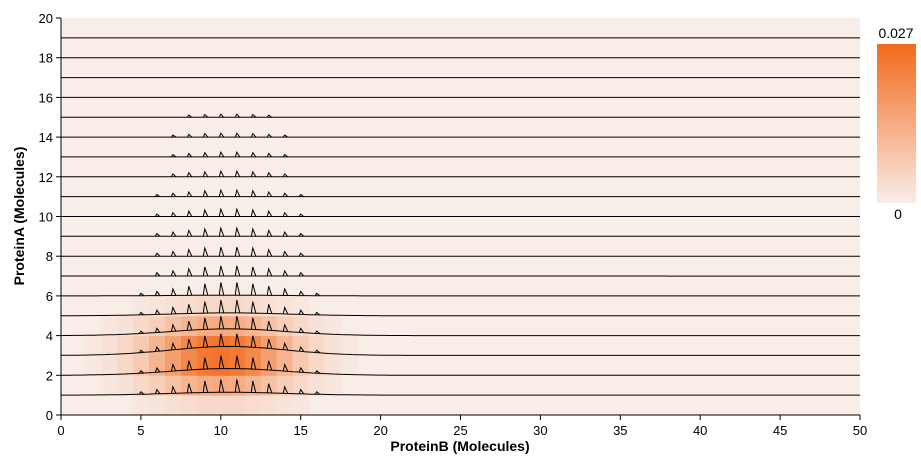 The image size is (921, 459). Describe the element at coordinates (540, 430) in the screenshot. I see `x-tick-label: 30` at that location.